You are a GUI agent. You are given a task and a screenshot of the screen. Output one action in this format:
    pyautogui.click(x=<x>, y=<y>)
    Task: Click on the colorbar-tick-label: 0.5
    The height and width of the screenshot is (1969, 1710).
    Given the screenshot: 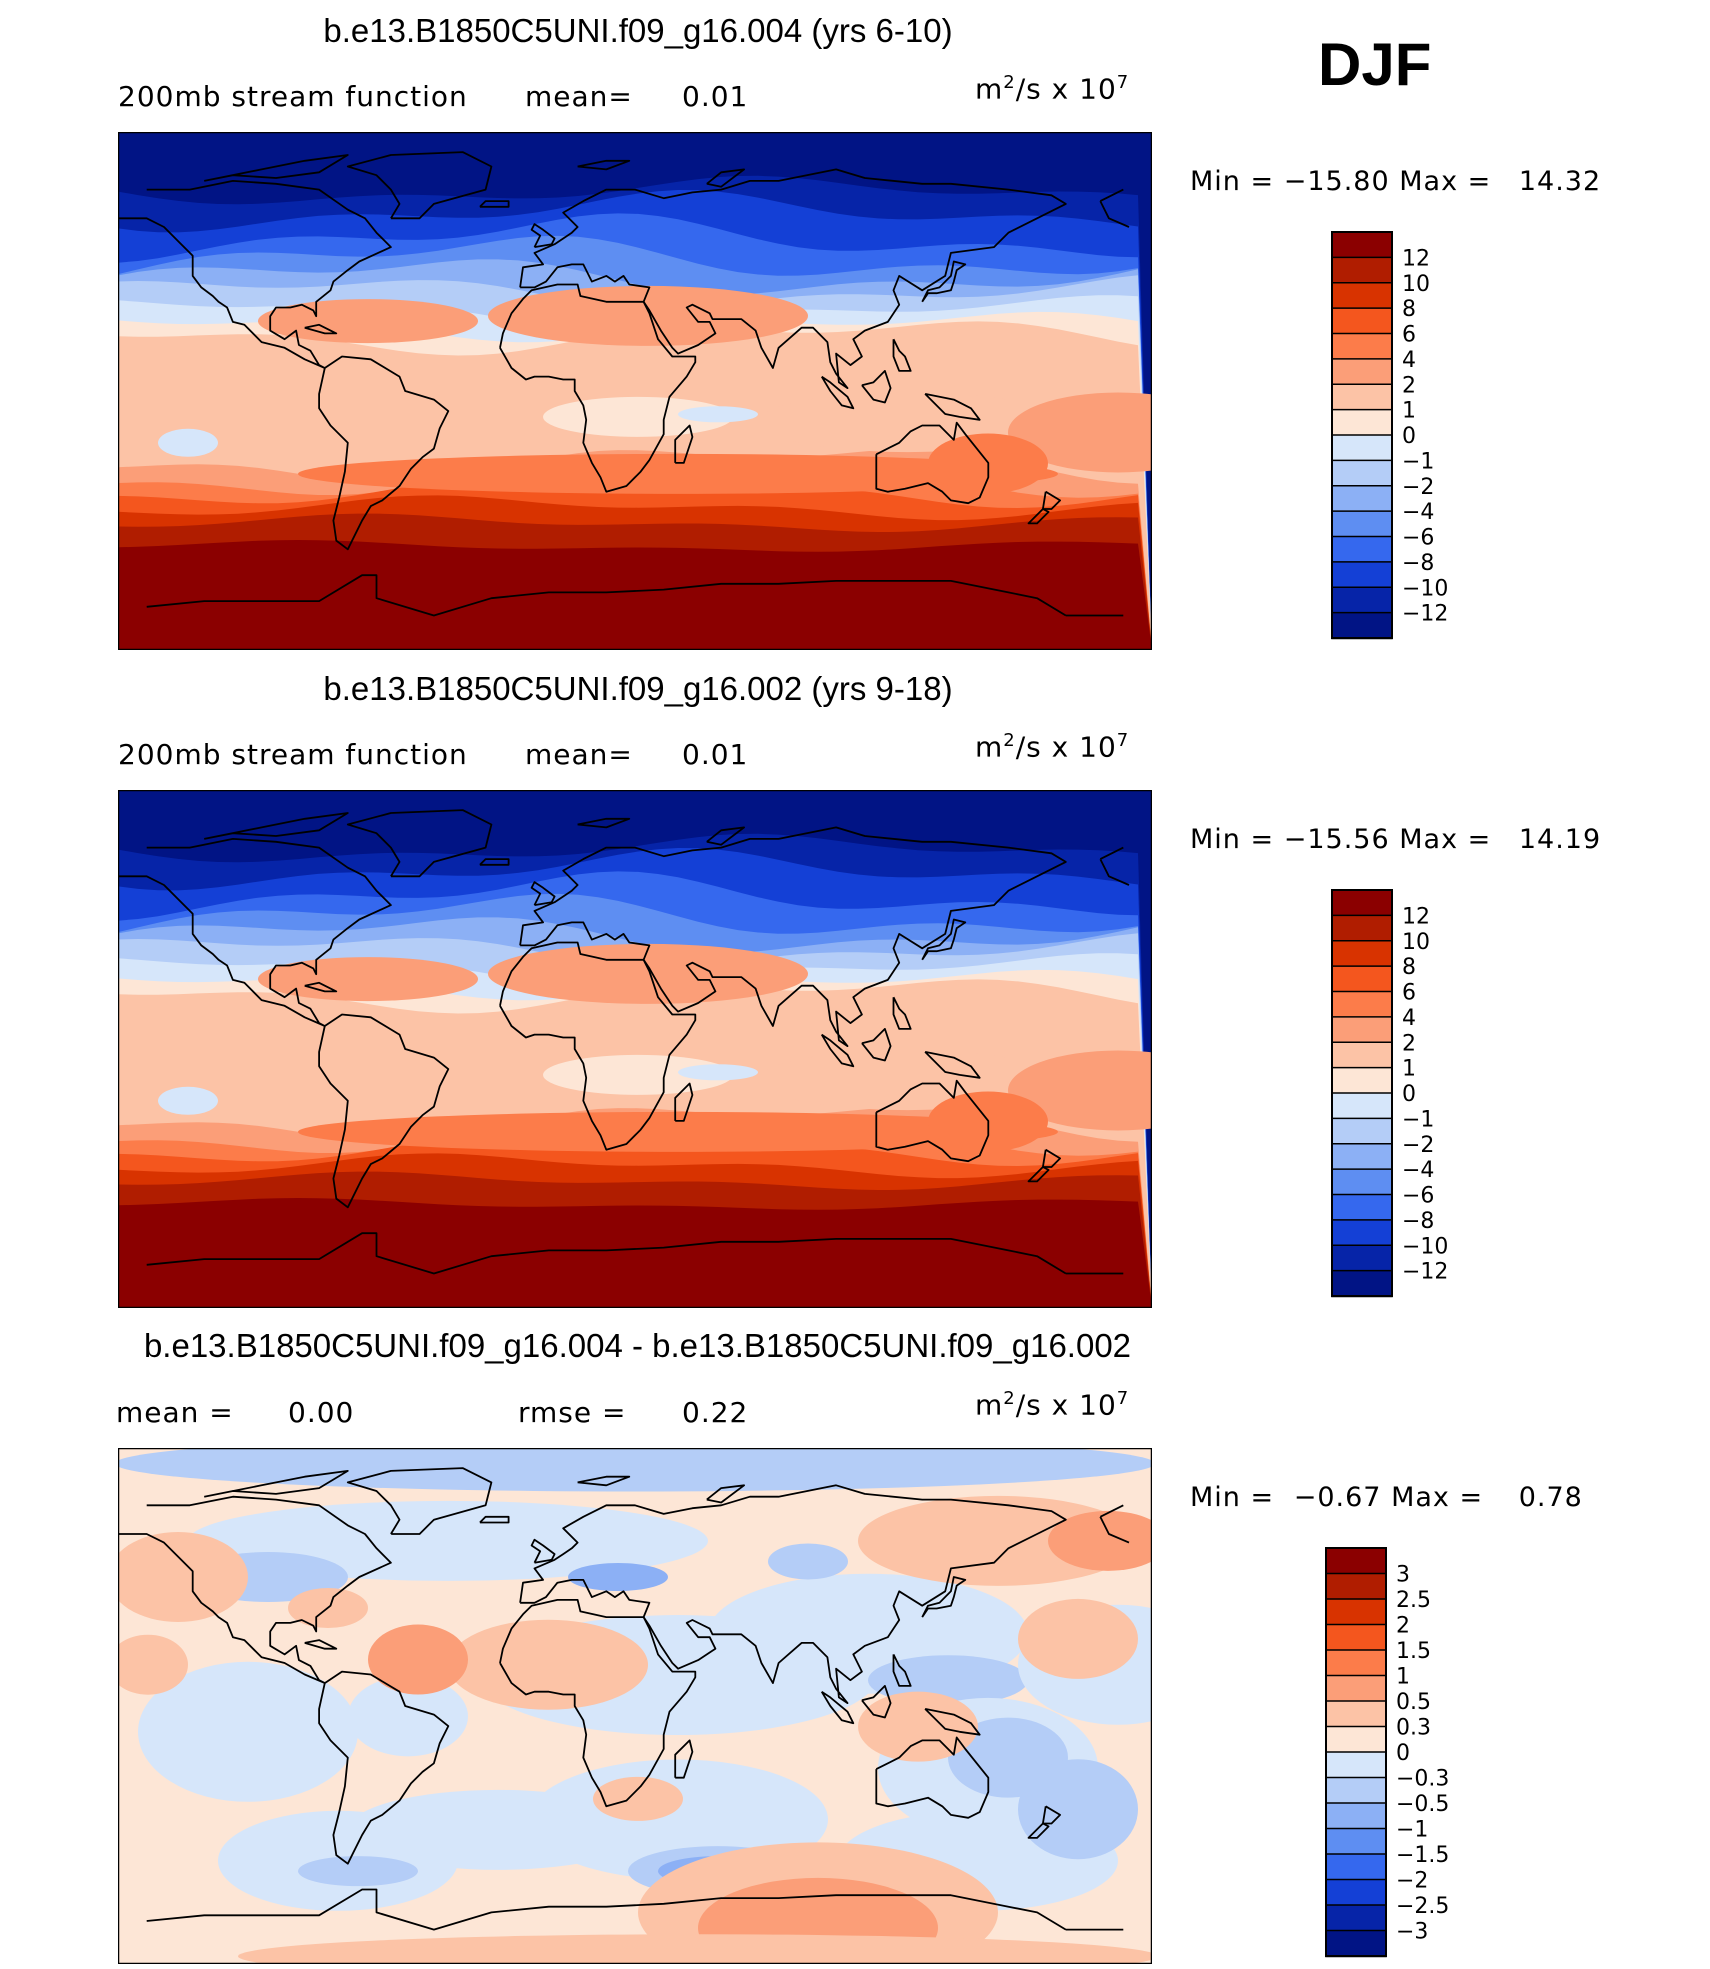 What is the action you would take?
    pyautogui.click(x=1413, y=1702)
    